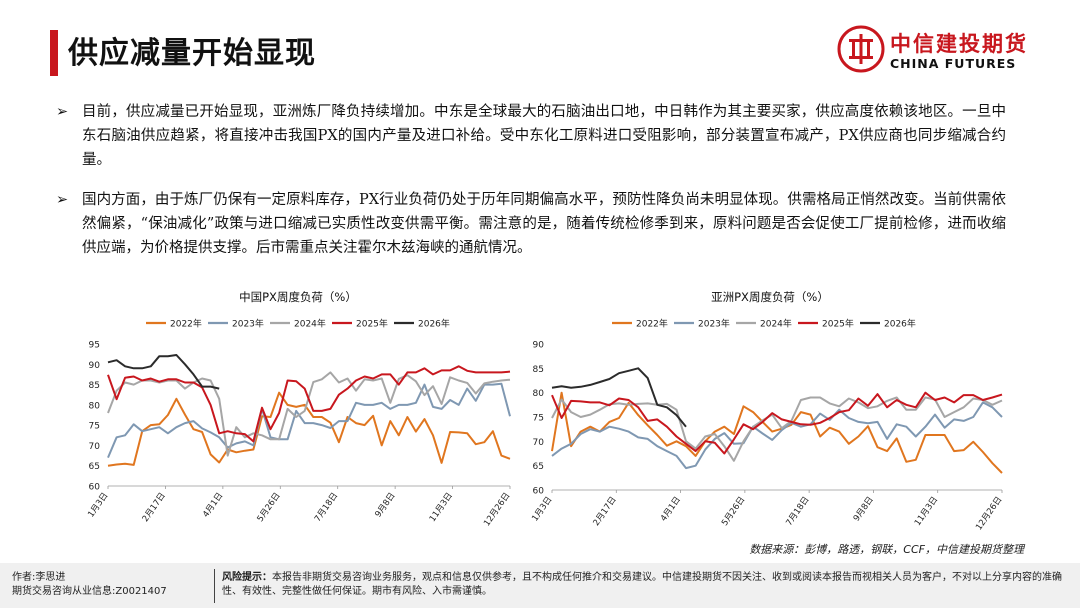 The height and width of the screenshot is (608, 1080). Describe the element at coordinates (89, 585) in the screenshot. I see `author-info: 作者:李思进 期货交易咨询从业信息:Z0021407` at that location.